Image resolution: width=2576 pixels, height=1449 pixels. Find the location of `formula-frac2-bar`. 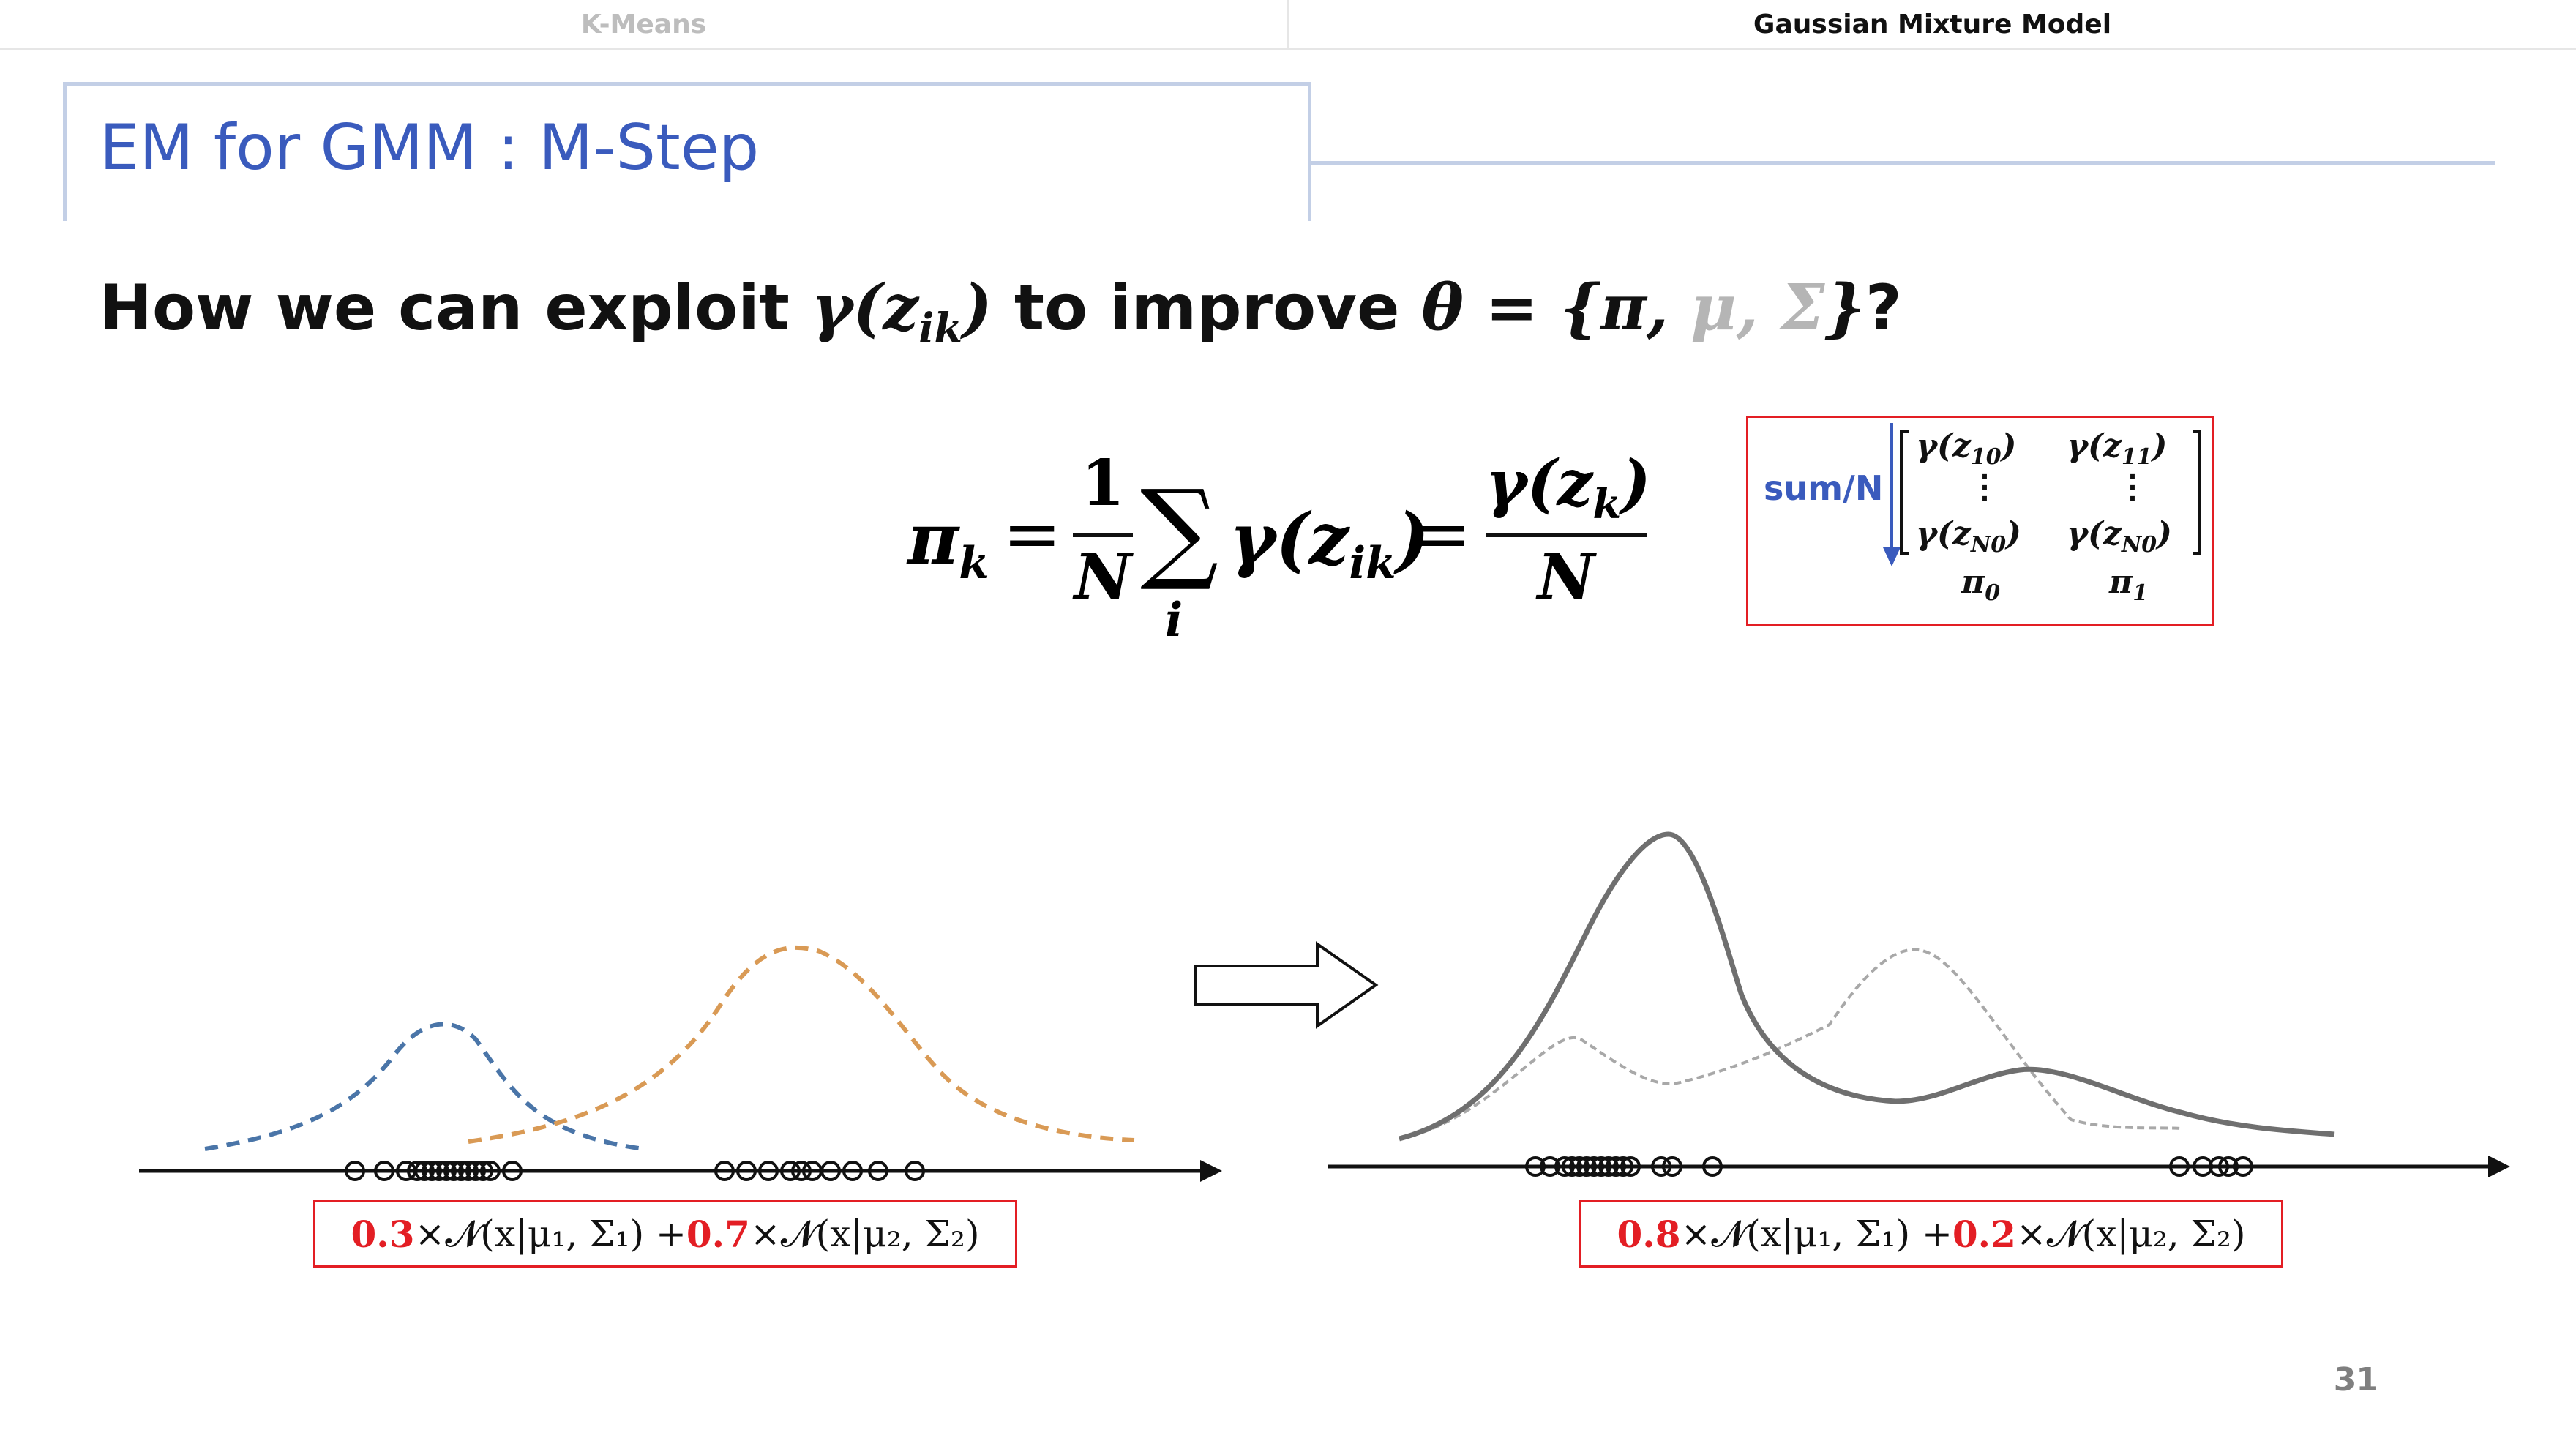

formula-frac2-bar is located at coordinates (1566, 535).